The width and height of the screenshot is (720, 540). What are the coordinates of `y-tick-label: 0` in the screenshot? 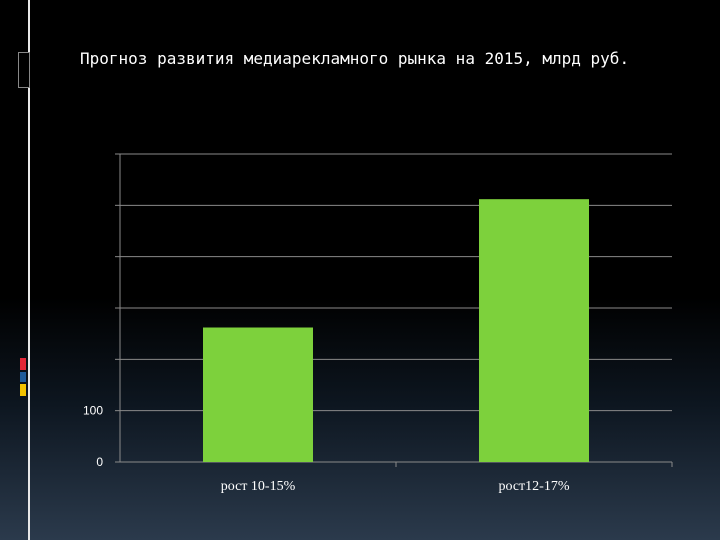 It's located at (99, 462).